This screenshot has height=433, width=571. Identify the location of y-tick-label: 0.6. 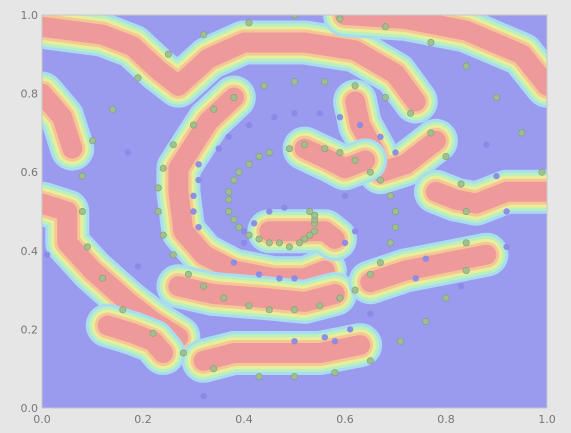
(30, 172).